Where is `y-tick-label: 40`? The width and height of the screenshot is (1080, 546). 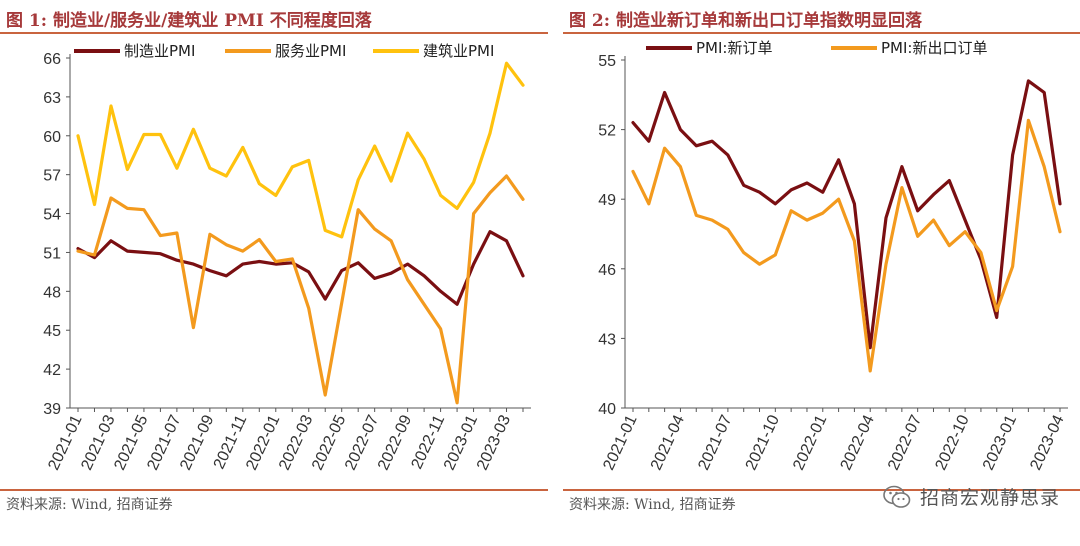
y-tick-label: 40 is located at coordinates (607, 409).